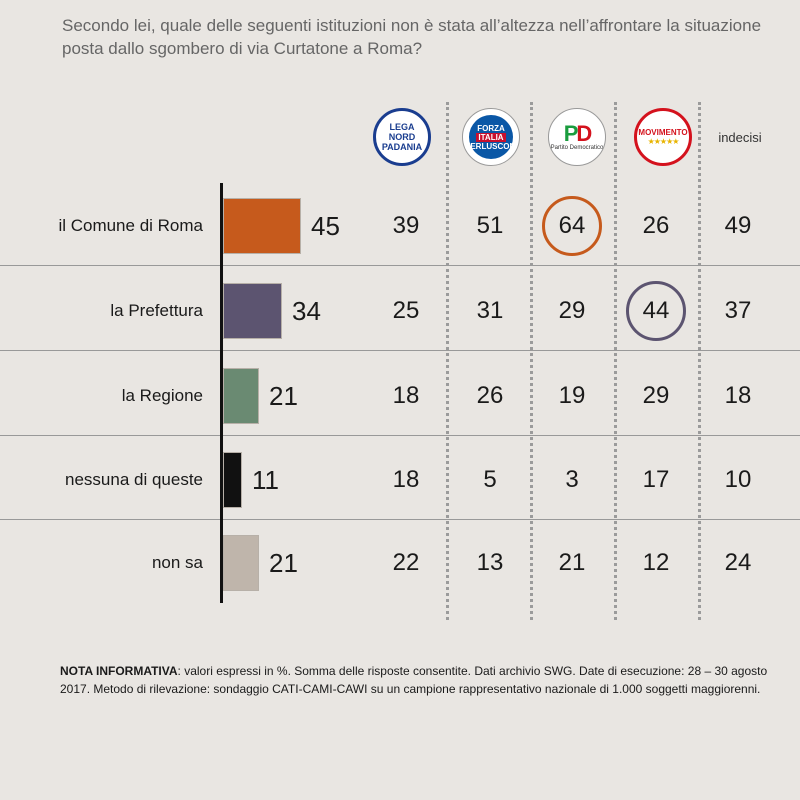 This screenshot has height=800, width=800. I want to click on table-cell: 25, so click(406, 310).